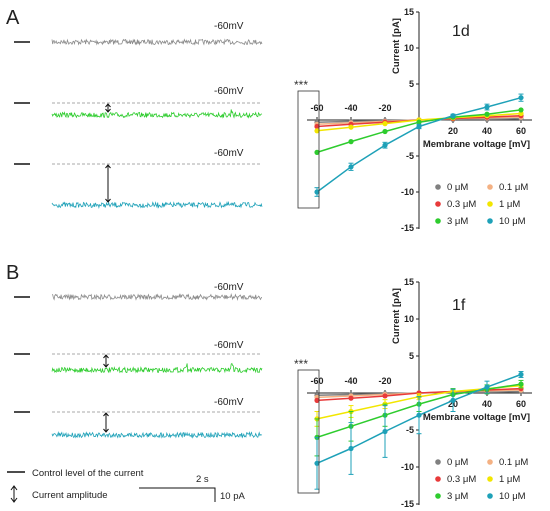 The width and height of the screenshot is (550, 511). I want to click on scale-bar-time: 2 s, so click(202, 479).